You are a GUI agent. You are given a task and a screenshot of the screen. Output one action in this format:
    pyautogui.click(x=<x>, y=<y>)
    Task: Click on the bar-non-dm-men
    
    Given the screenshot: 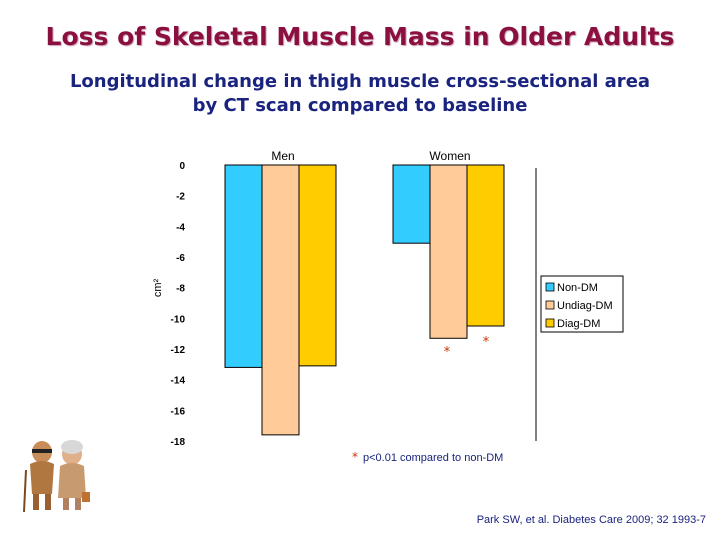 What is the action you would take?
    pyautogui.click(x=243, y=266)
    